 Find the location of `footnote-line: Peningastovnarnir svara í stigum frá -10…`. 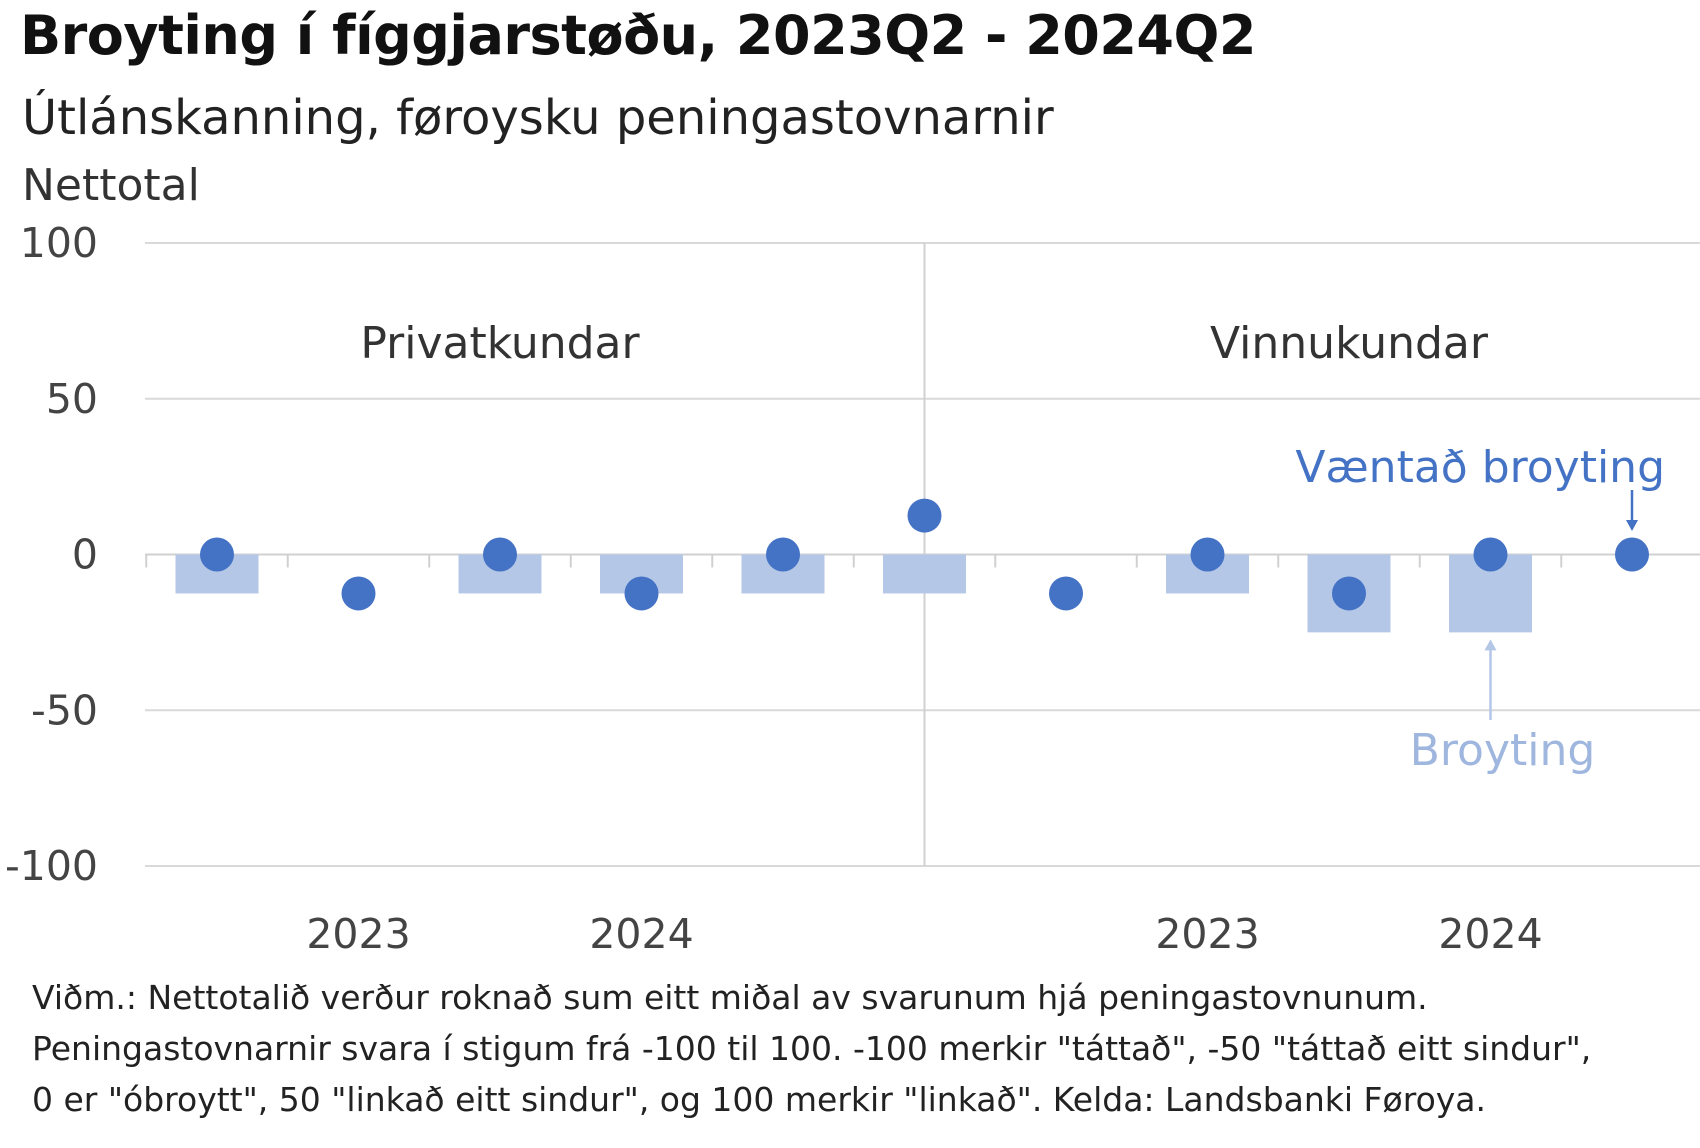

footnote-line: Peningastovnarnir svara í stigum frá -10… is located at coordinates (812, 1048).